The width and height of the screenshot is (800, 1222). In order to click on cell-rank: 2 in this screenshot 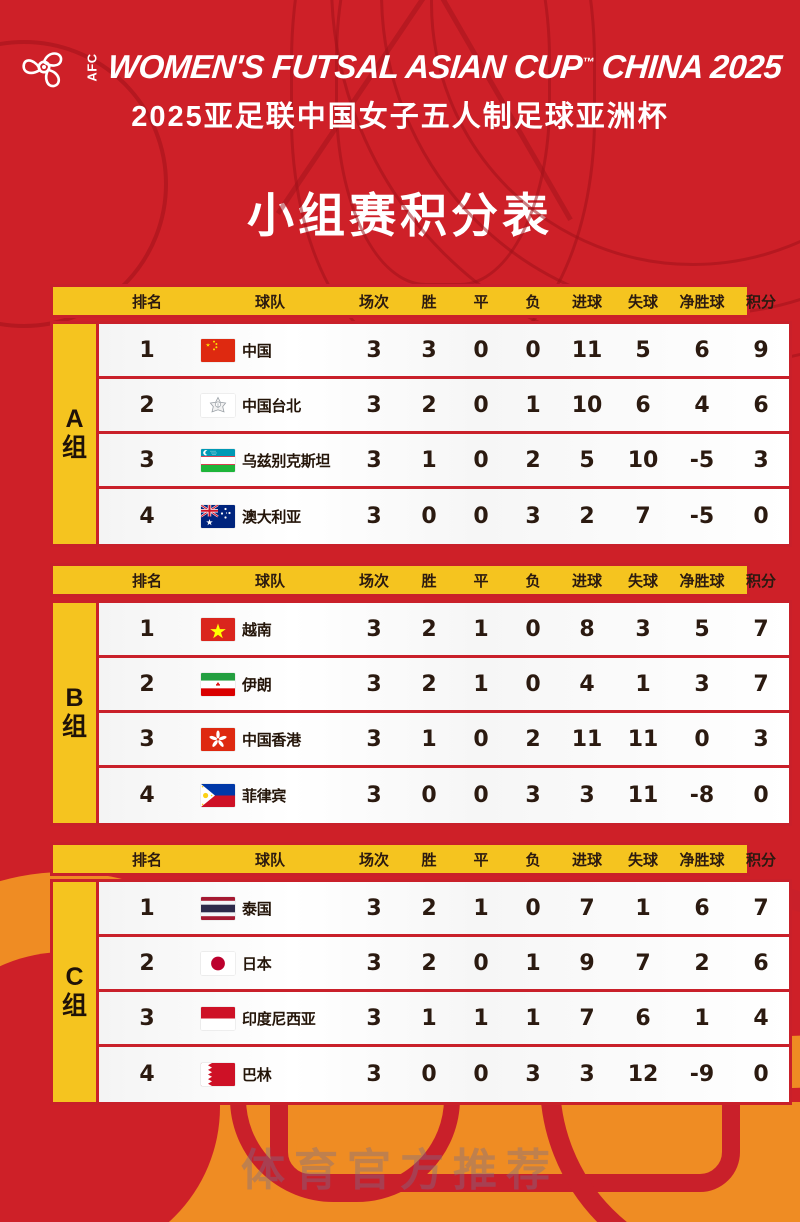, I will do `click(147, 963)`.